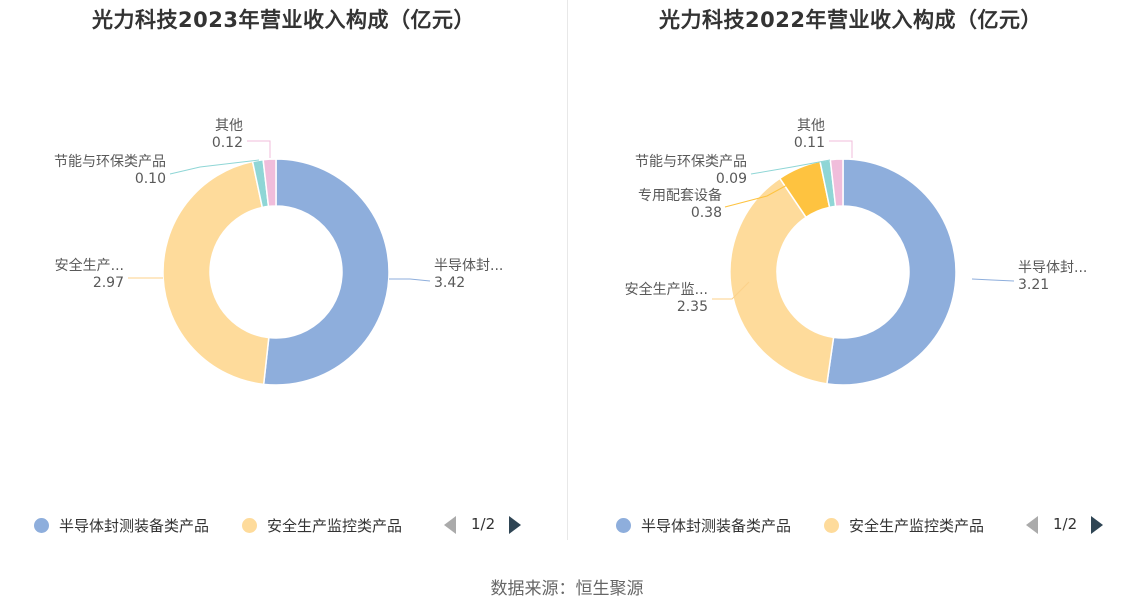 This screenshot has height=612, width=1134. Describe the element at coordinates (567, 270) in the screenshot. I see `panel-divider` at that location.